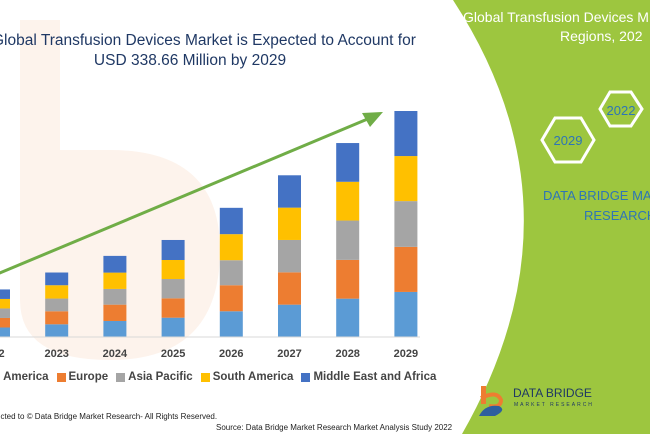 This screenshot has width=650, height=434. Describe the element at coordinates (601, 36) in the screenshot. I see `side-panel-title-line2: Regions, 202` at that location.